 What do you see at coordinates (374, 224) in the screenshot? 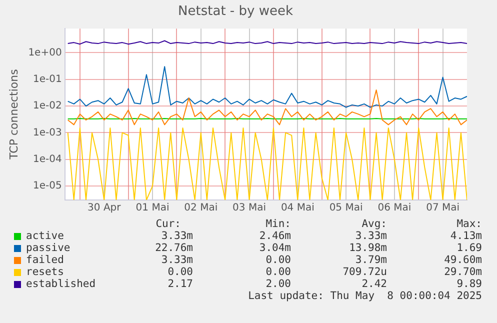
I see `text: Avg:` at bounding box center [374, 224].